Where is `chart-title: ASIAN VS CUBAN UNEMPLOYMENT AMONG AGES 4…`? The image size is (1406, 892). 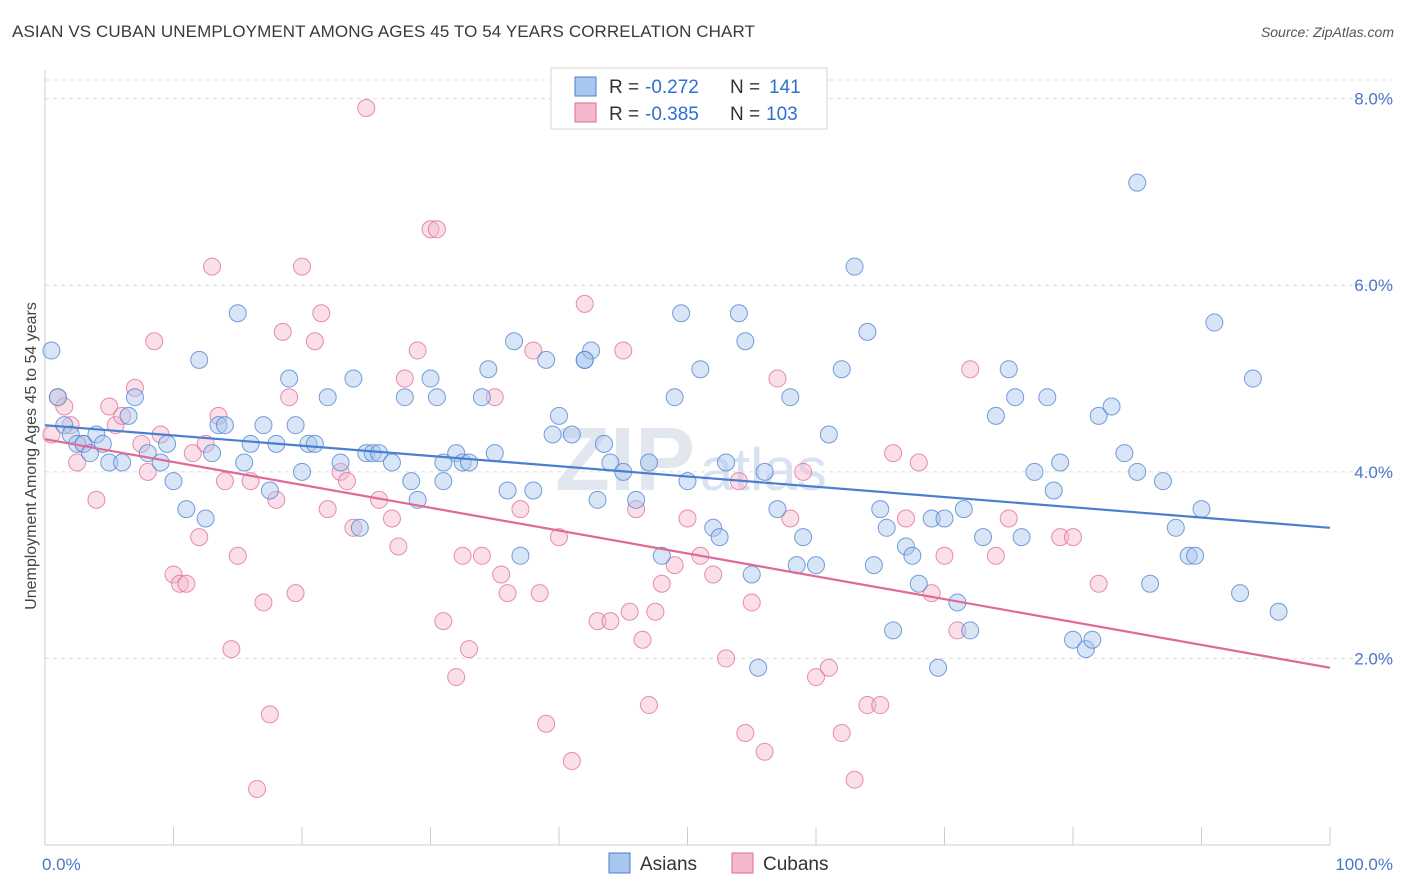 chart-title: ASIAN VS CUBAN UNEMPLOYMENT AMONG AGES 4… is located at coordinates (384, 31).